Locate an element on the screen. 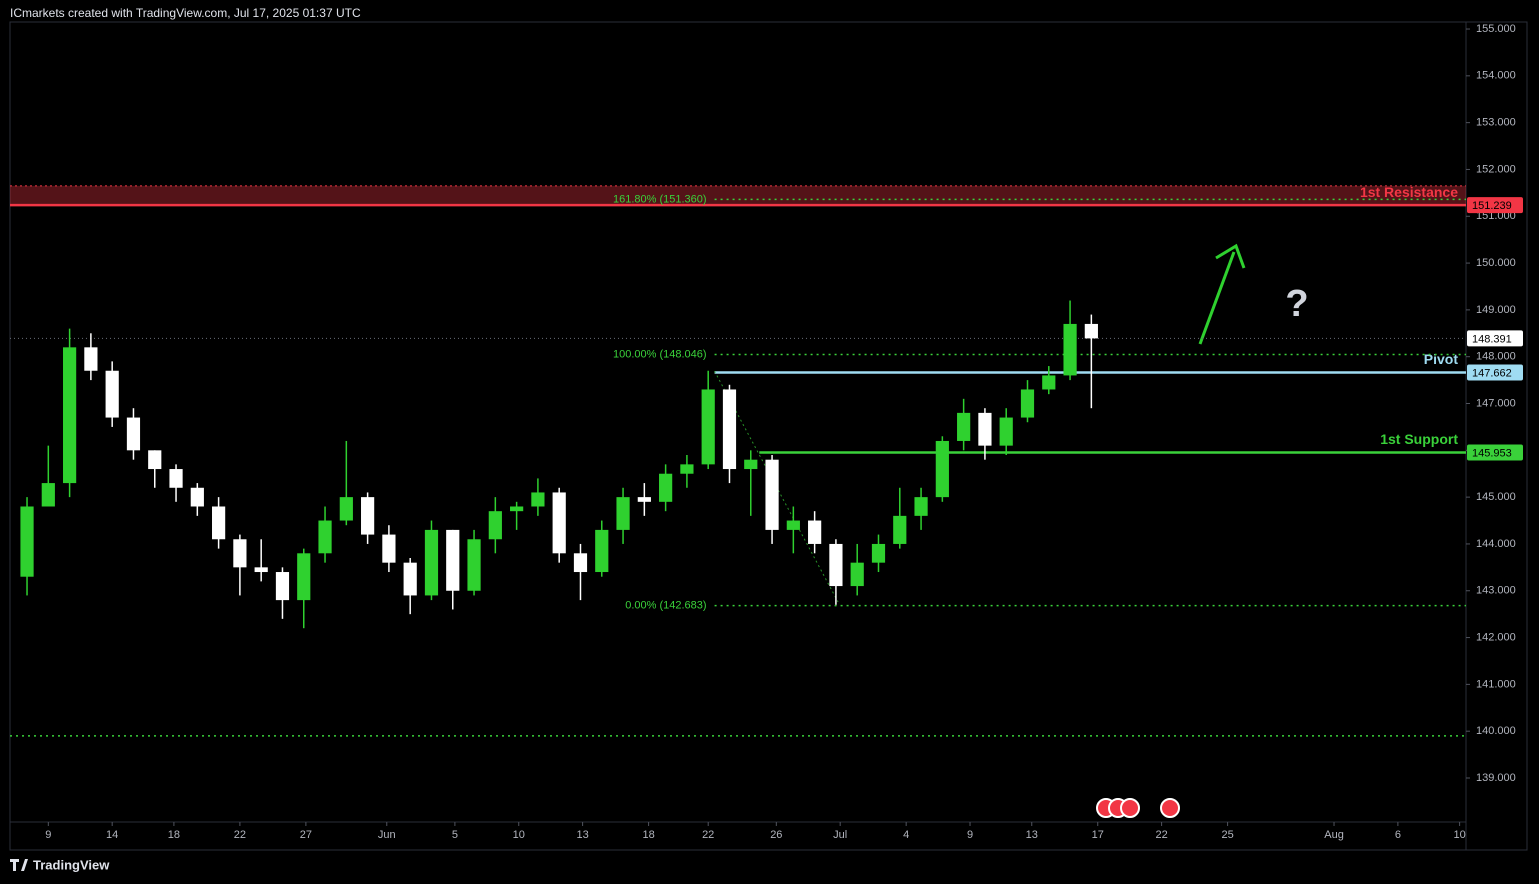 Image resolution: width=1539 pixels, height=884 pixels. y-tick-label: 139.000 is located at coordinates (1496, 778).